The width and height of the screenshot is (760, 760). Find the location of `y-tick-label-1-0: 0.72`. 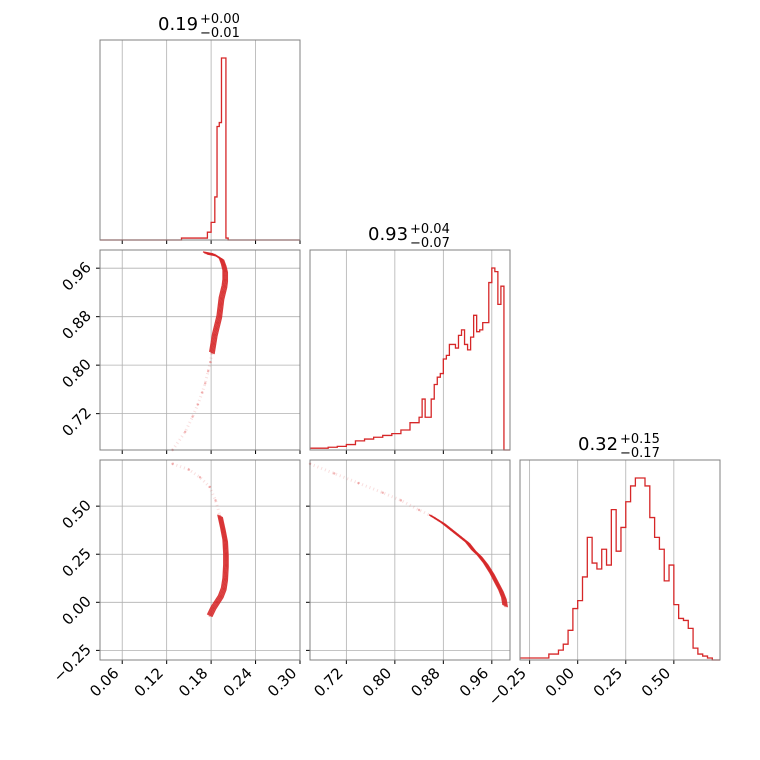

y-tick-label-1-0: 0.72 is located at coordinates (76, 422).